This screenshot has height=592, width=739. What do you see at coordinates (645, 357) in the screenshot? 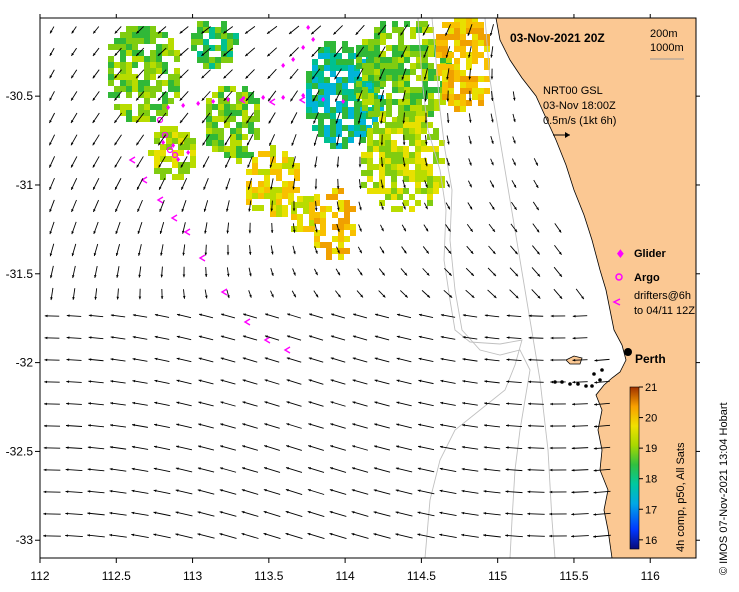
I see `perth-marker: Perth` at bounding box center [645, 357].